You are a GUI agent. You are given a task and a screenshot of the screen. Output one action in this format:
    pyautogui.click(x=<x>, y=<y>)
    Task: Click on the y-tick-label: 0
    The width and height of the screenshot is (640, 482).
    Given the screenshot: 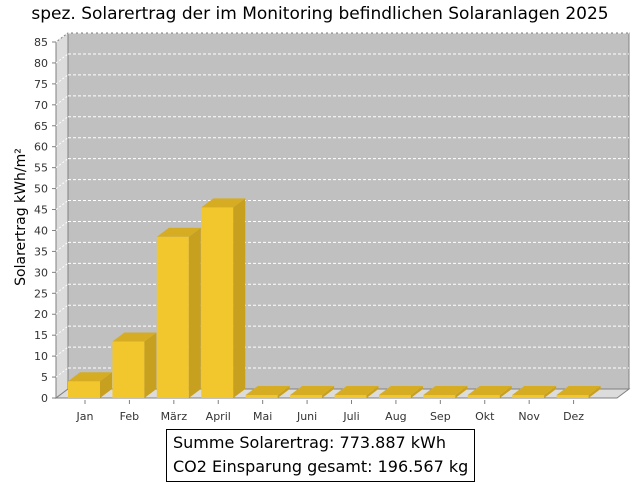 What is the action you would take?
    pyautogui.click(x=44, y=398)
    